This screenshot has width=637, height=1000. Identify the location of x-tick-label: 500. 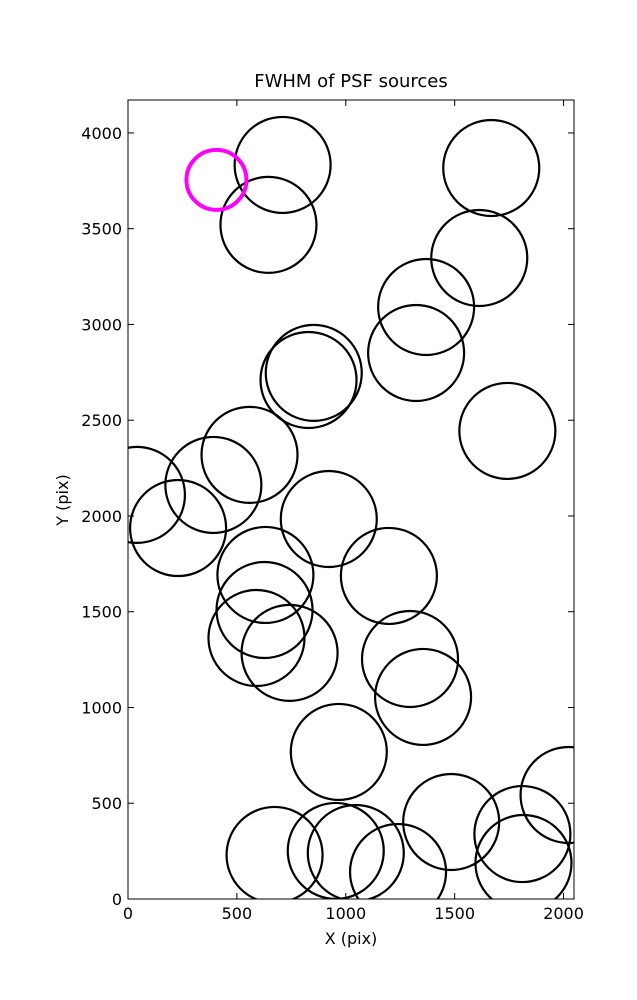
(237, 913).